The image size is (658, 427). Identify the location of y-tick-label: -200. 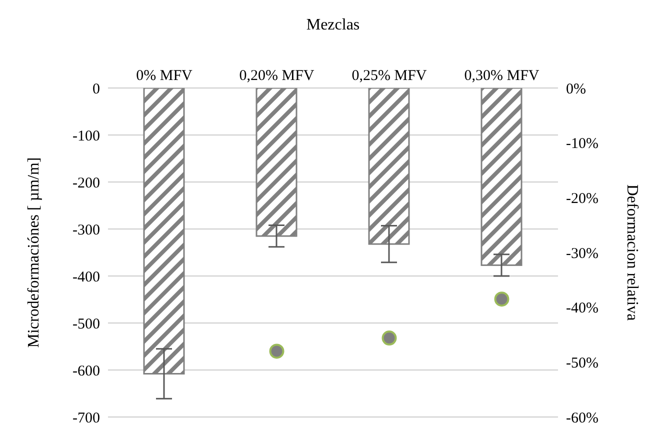
(86, 183).